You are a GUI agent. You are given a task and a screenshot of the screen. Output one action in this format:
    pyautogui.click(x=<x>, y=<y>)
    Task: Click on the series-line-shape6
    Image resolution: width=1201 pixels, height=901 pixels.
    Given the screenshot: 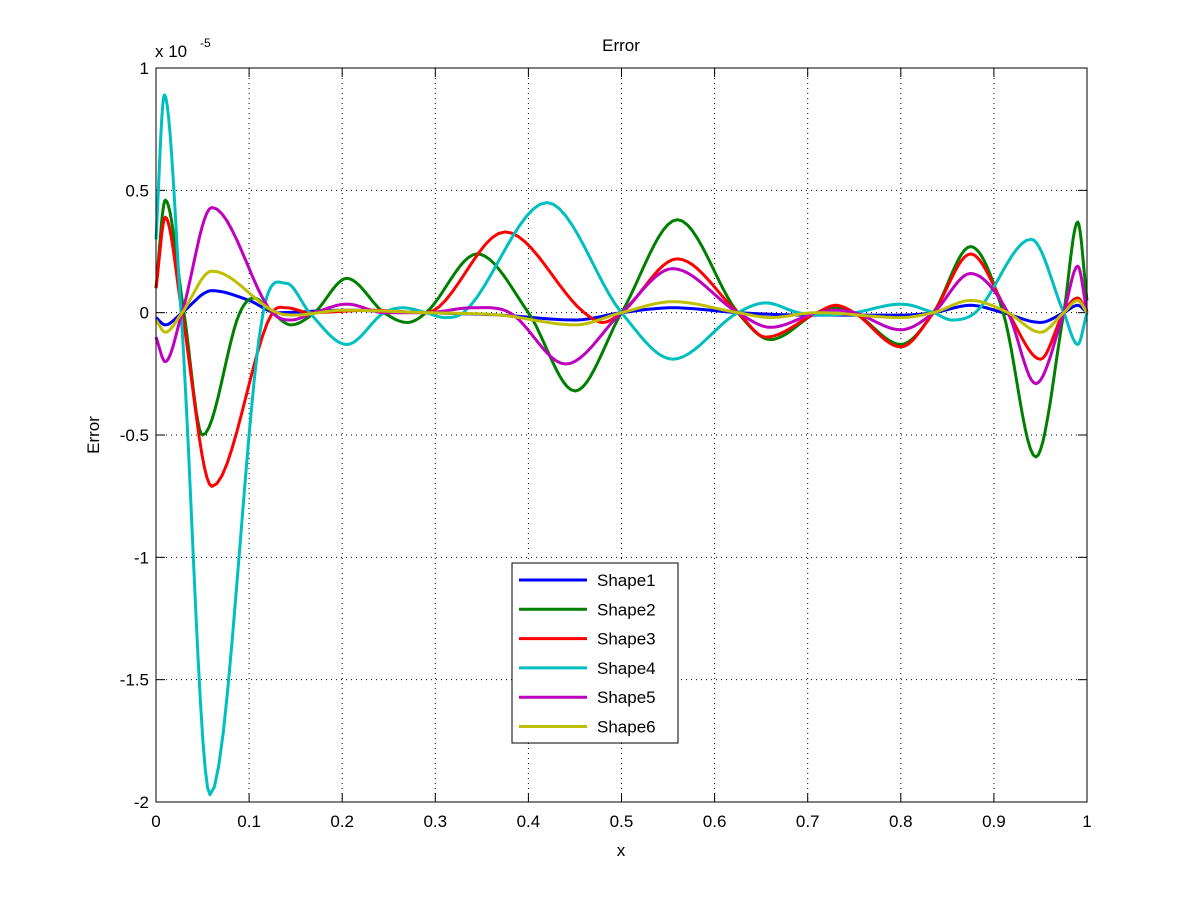 What is the action you would take?
    pyautogui.click(x=621, y=301)
    